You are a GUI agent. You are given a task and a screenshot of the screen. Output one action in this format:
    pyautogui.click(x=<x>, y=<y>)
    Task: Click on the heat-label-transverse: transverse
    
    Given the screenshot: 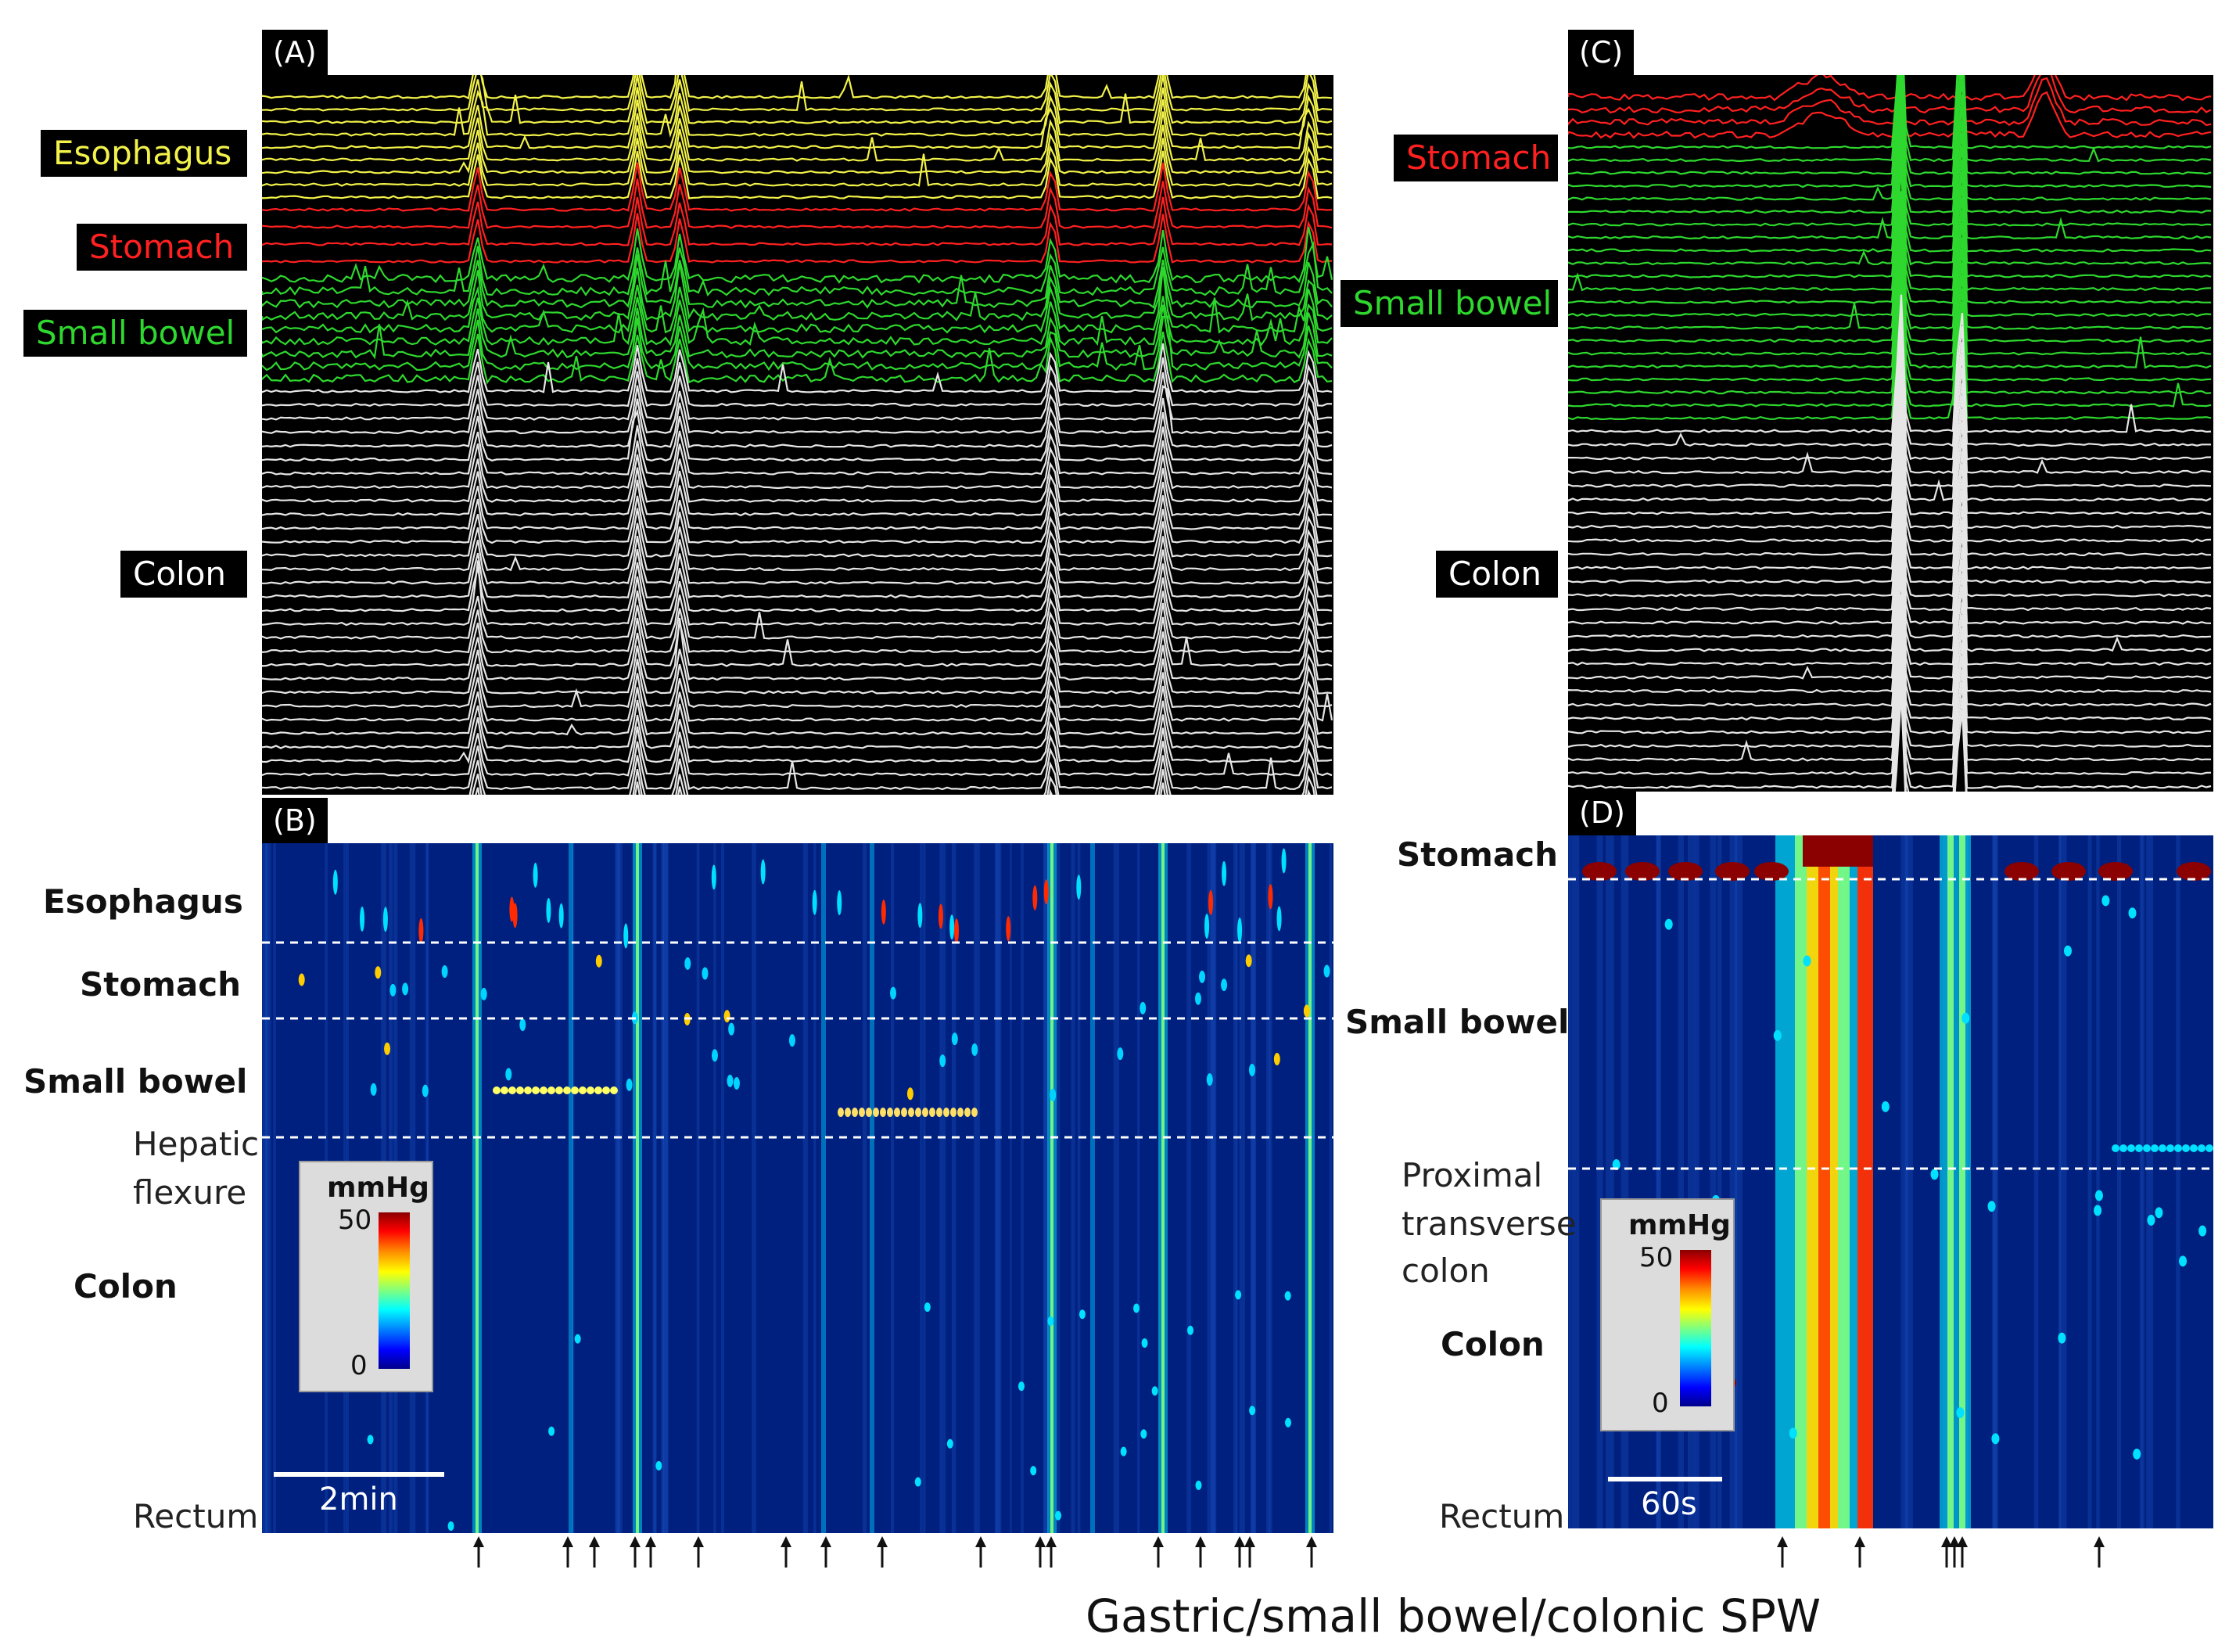 What is the action you would take?
    pyautogui.click(x=1489, y=1224)
    